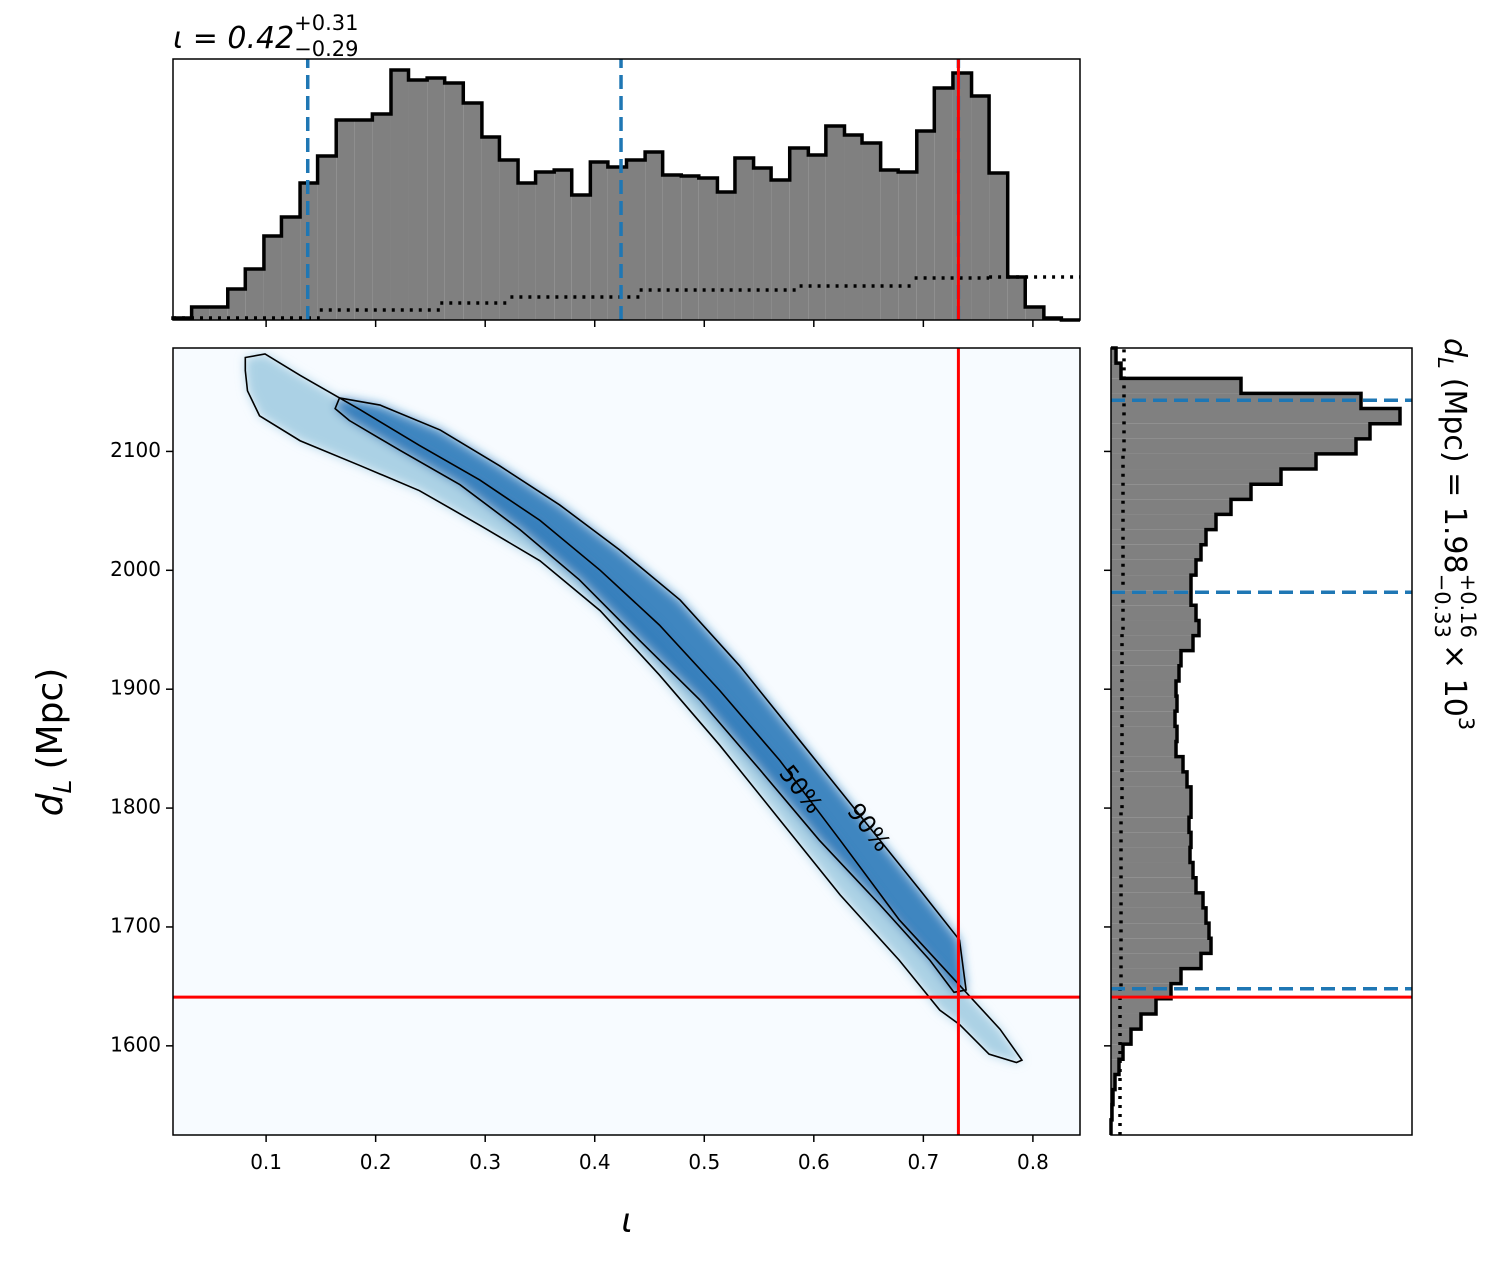 The height and width of the screenshot is (1263, 1502). I want to click on y-tick-label: 1800, so click(135, 807).